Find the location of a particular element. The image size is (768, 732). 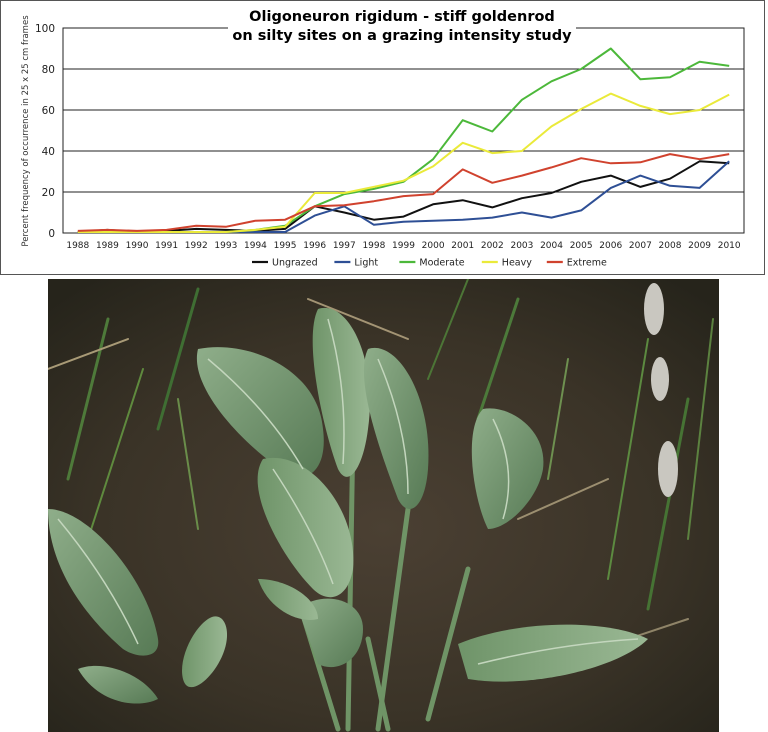

x-tick-label: 1995 is located at coordinates (285, 246).